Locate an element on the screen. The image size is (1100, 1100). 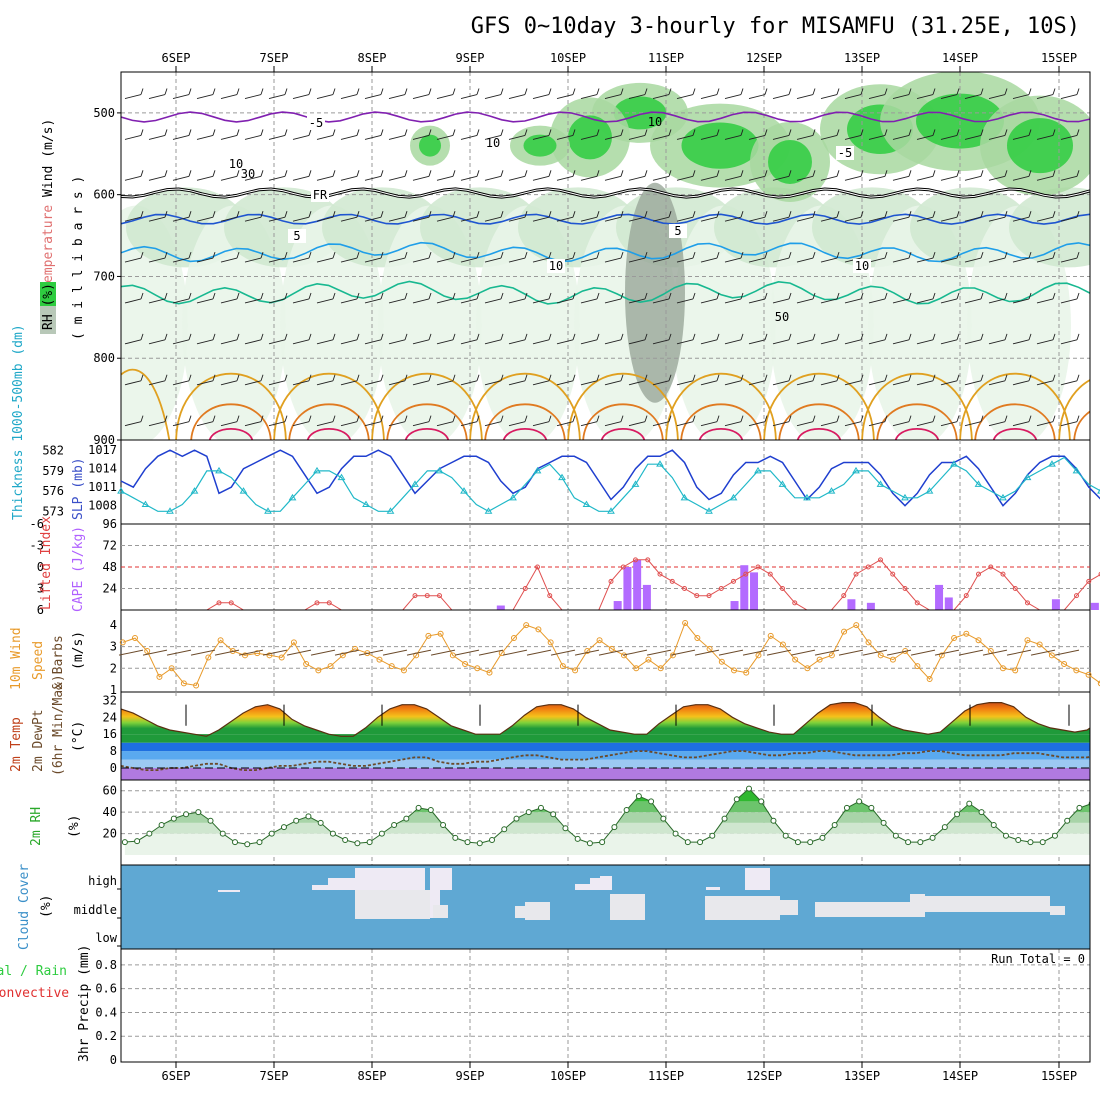
precip-panel-frame is located at coordinates (605, 1005).